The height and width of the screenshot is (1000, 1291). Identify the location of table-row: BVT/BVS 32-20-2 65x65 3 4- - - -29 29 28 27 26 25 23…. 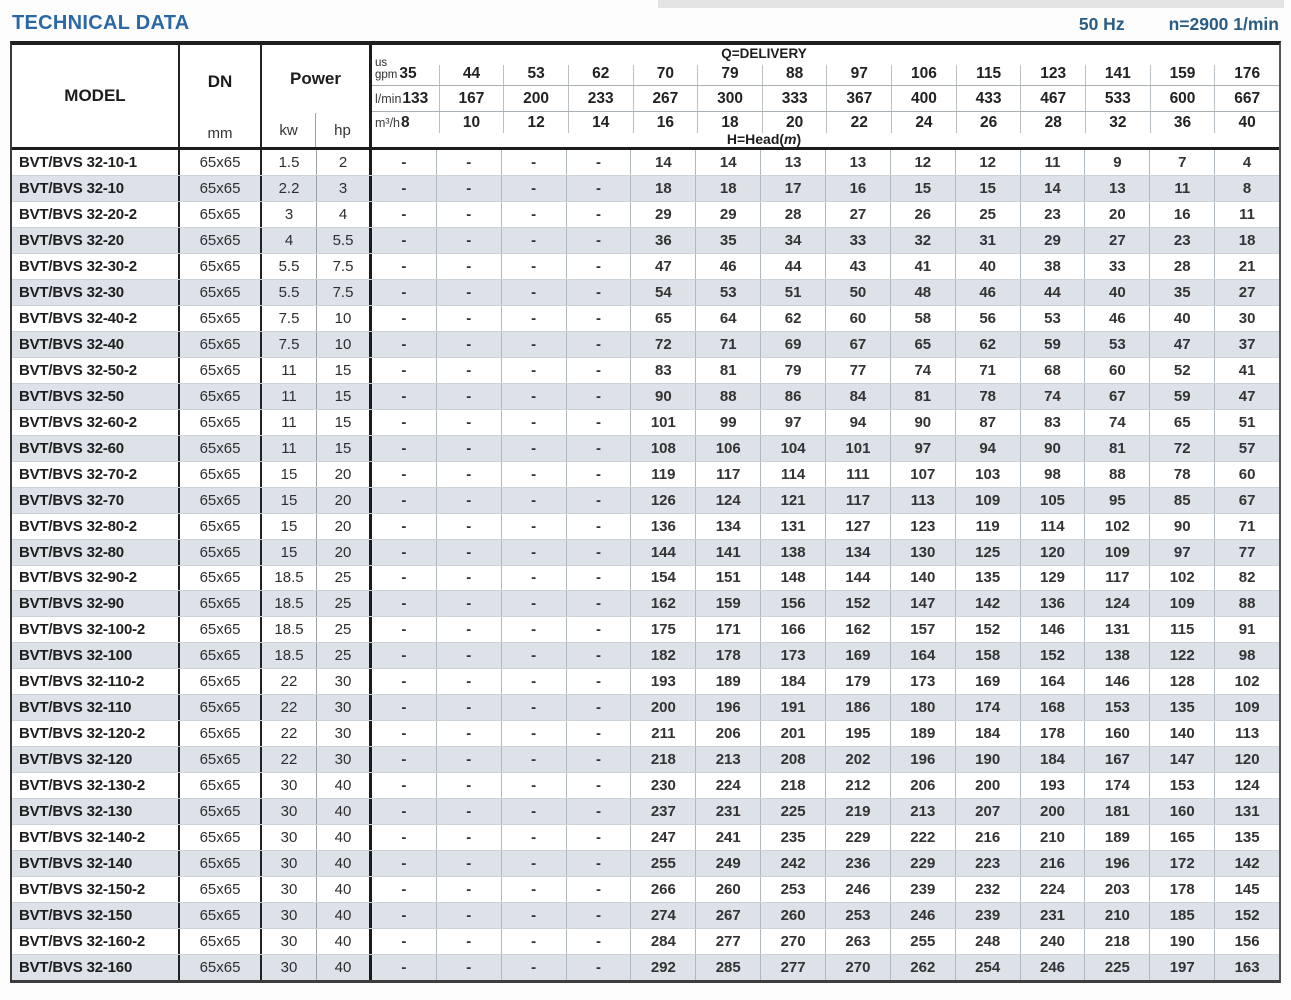
(645, 213).